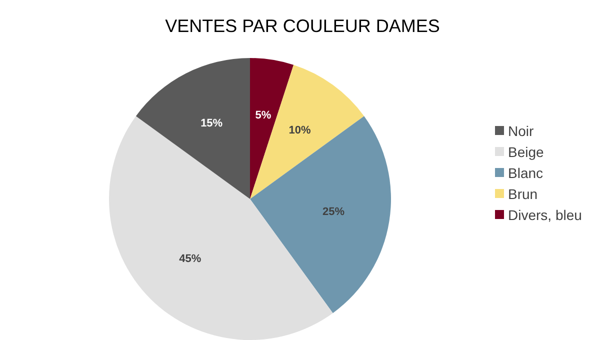  I want to click on legend-label: Beige, so click(526, 152).